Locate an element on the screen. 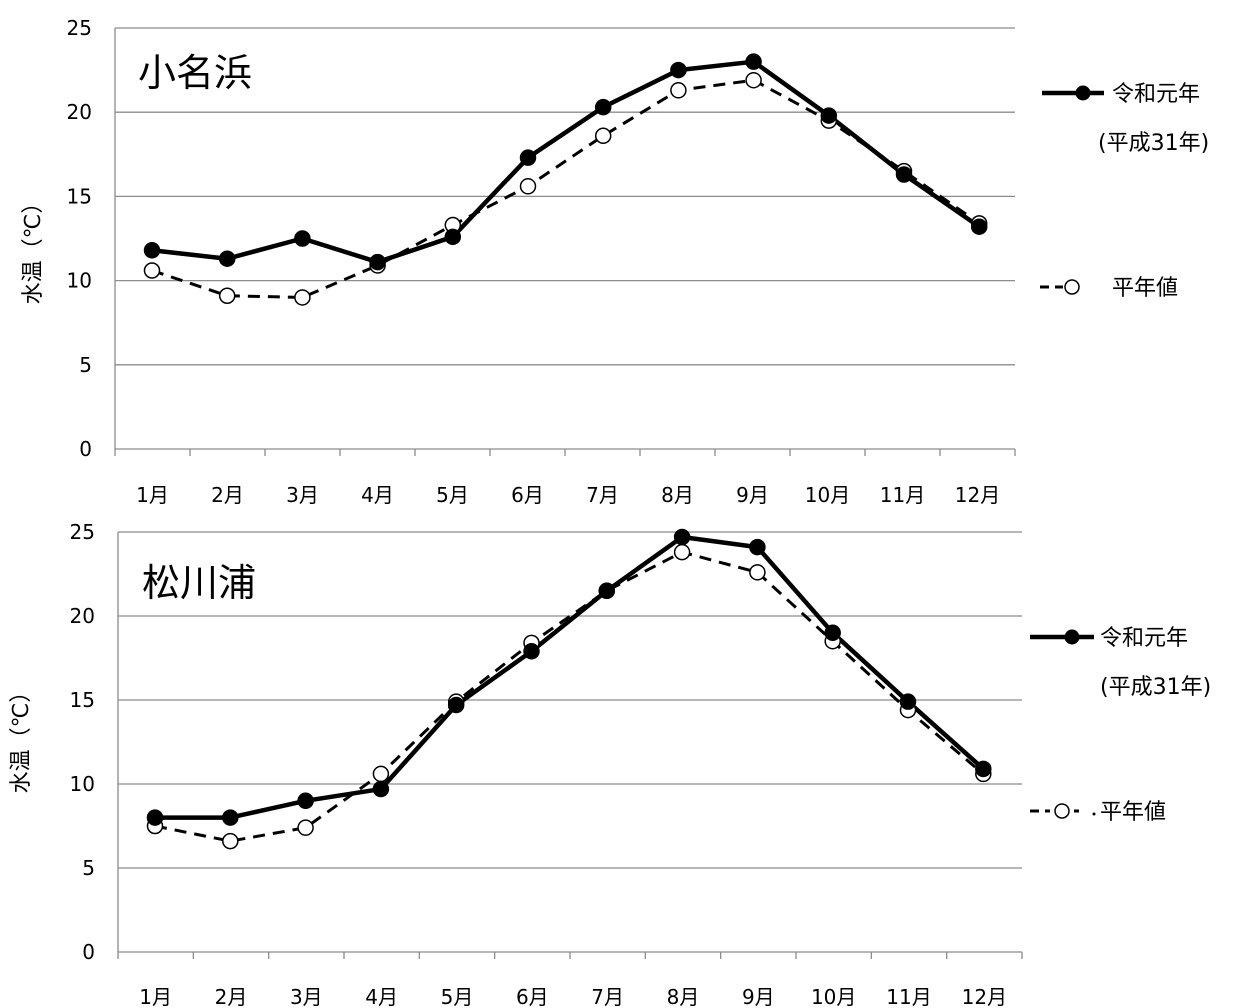  series-line-normal is located at coordinates (566, 188).